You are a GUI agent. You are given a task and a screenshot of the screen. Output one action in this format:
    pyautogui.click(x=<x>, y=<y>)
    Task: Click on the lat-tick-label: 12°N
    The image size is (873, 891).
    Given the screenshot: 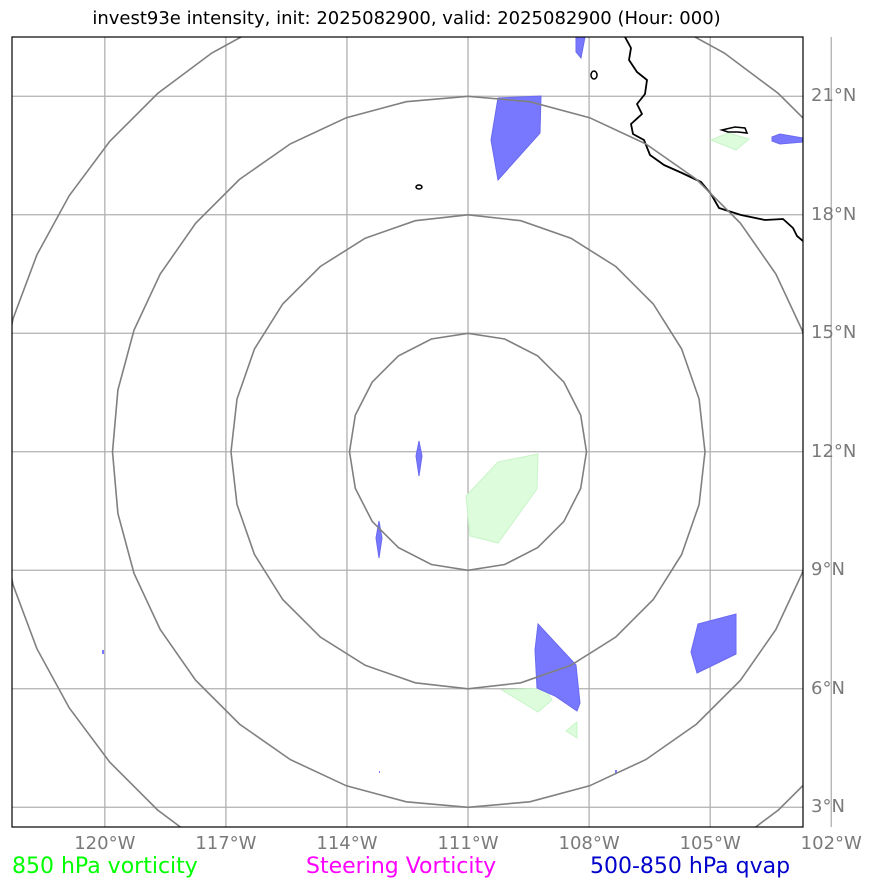 What is the action you would take?
    pyautogui.click(x=834, y=451)
    